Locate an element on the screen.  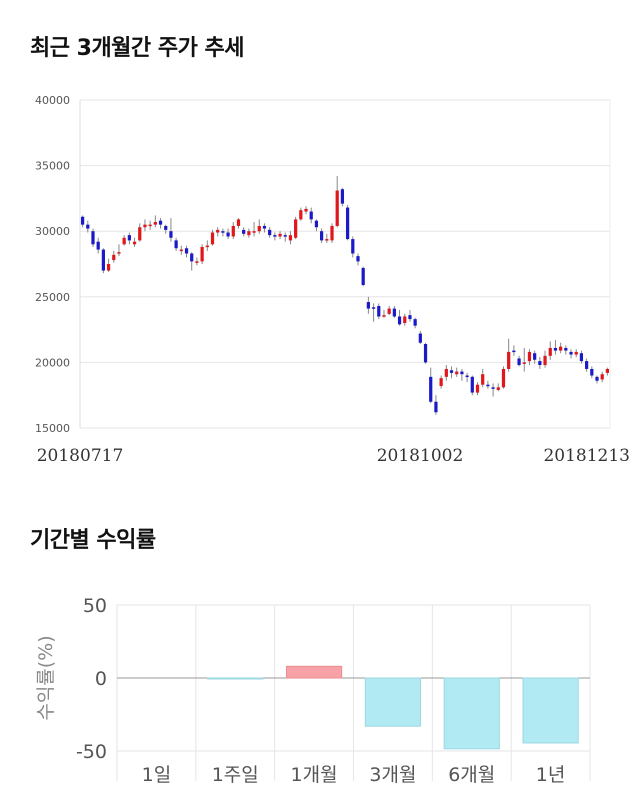
stock-y-ticks: 40000 35000 30000 25000 20000 15000 is located at coordinates (52, 264).